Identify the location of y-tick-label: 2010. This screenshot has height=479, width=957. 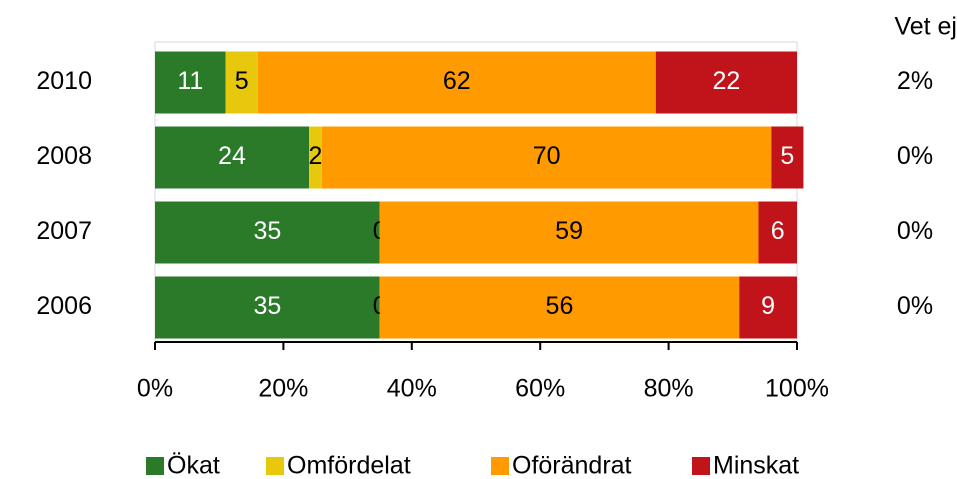
(64, 81).